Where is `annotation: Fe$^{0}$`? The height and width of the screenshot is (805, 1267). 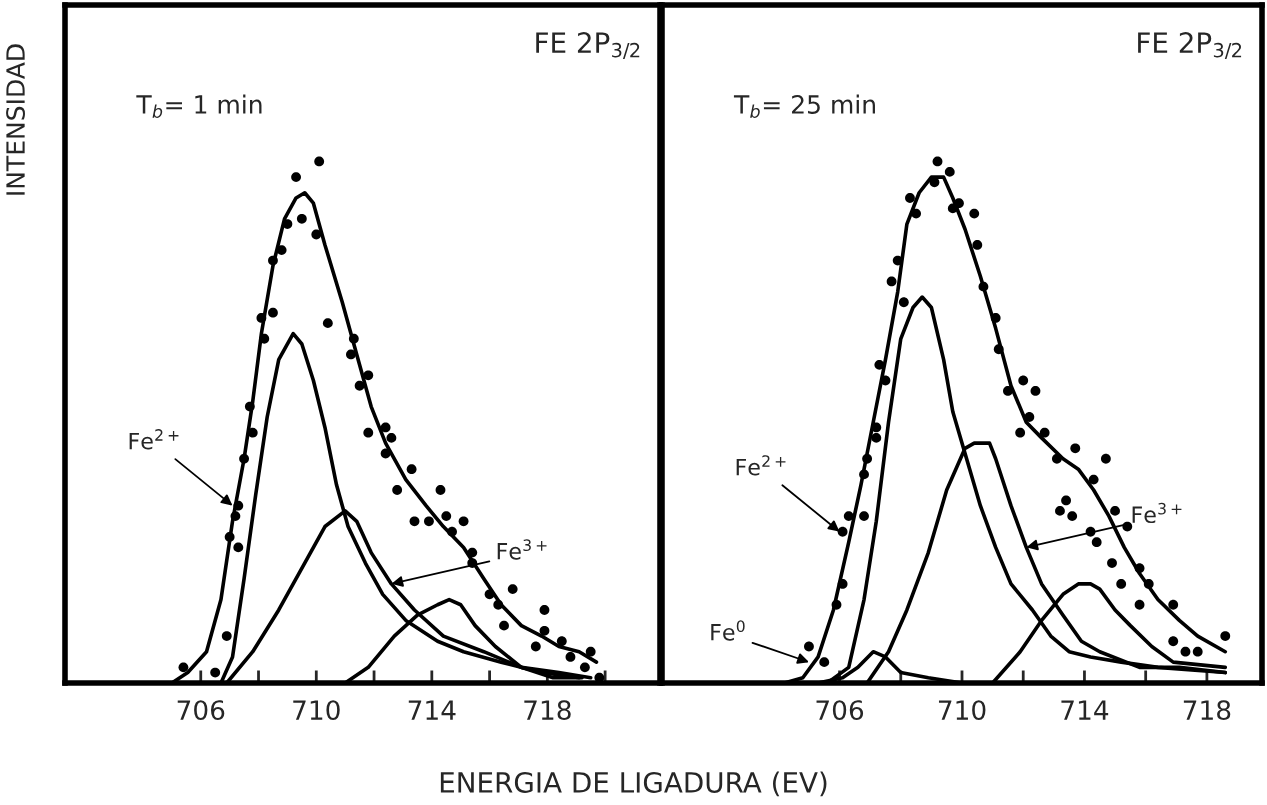
annotation: Fe$^{0}$ is located at coordinates (728, 630).